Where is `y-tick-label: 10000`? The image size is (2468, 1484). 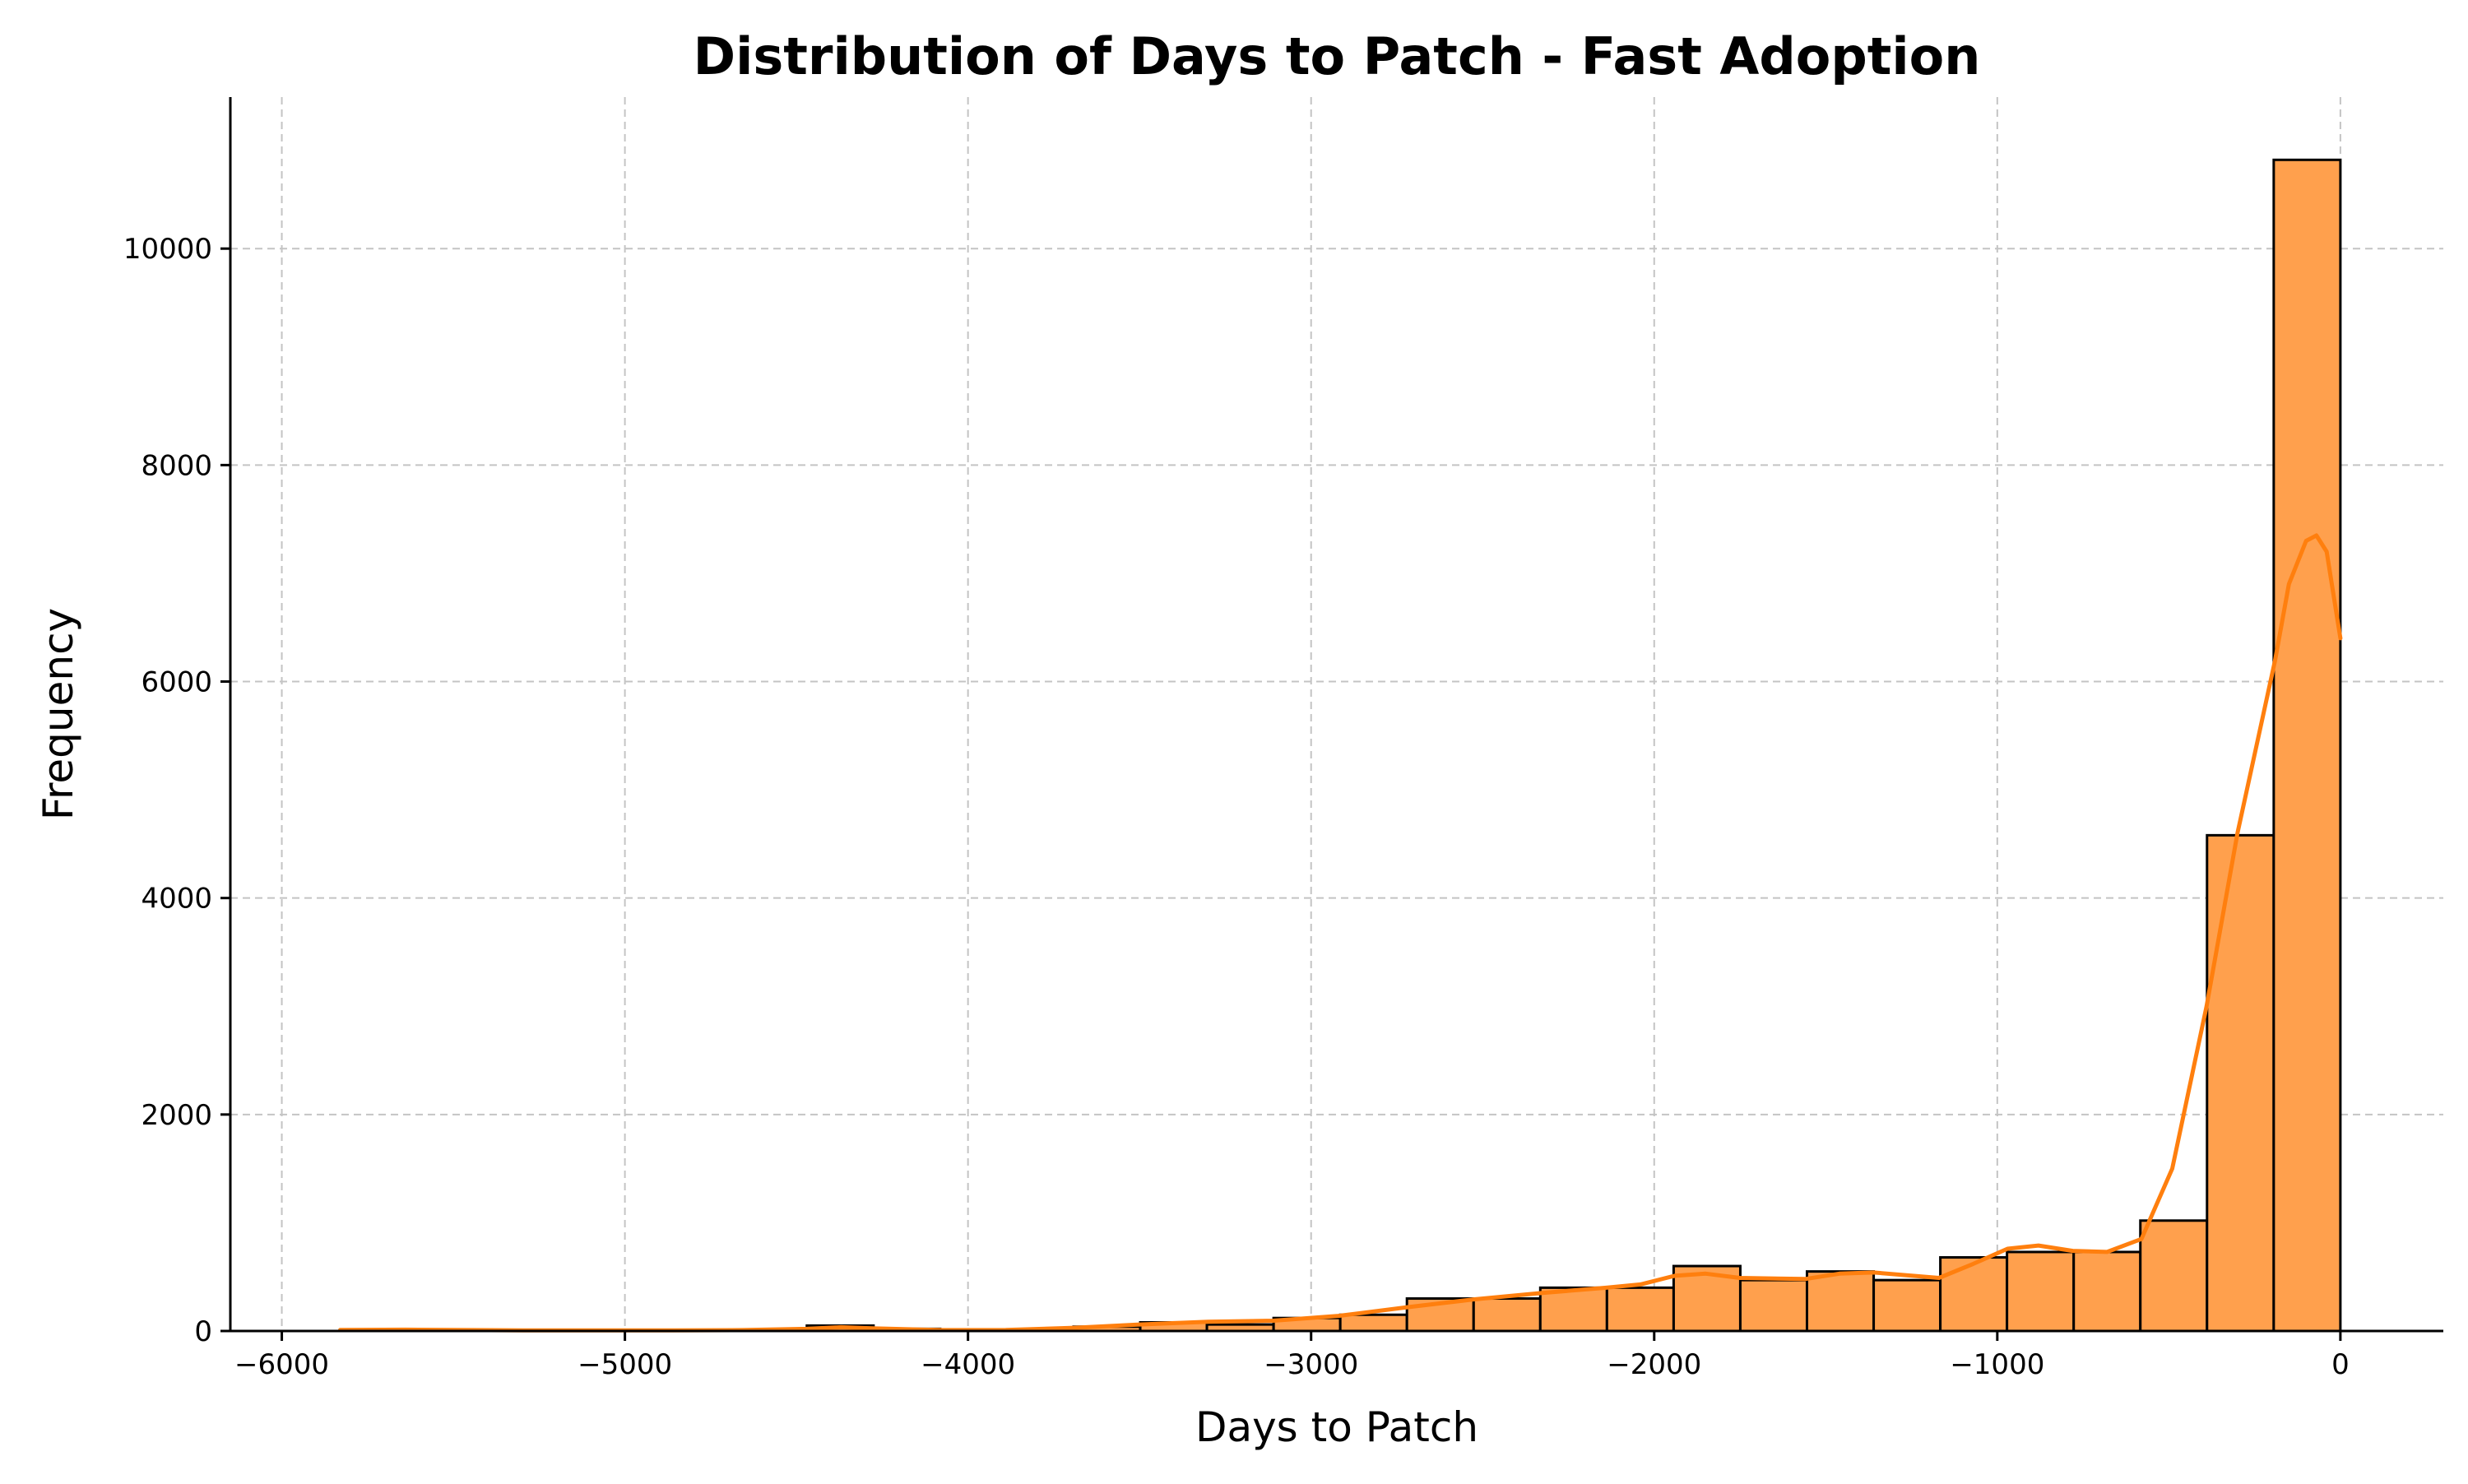 y-tick-label: 10000 is located at coordinates (167, 250).